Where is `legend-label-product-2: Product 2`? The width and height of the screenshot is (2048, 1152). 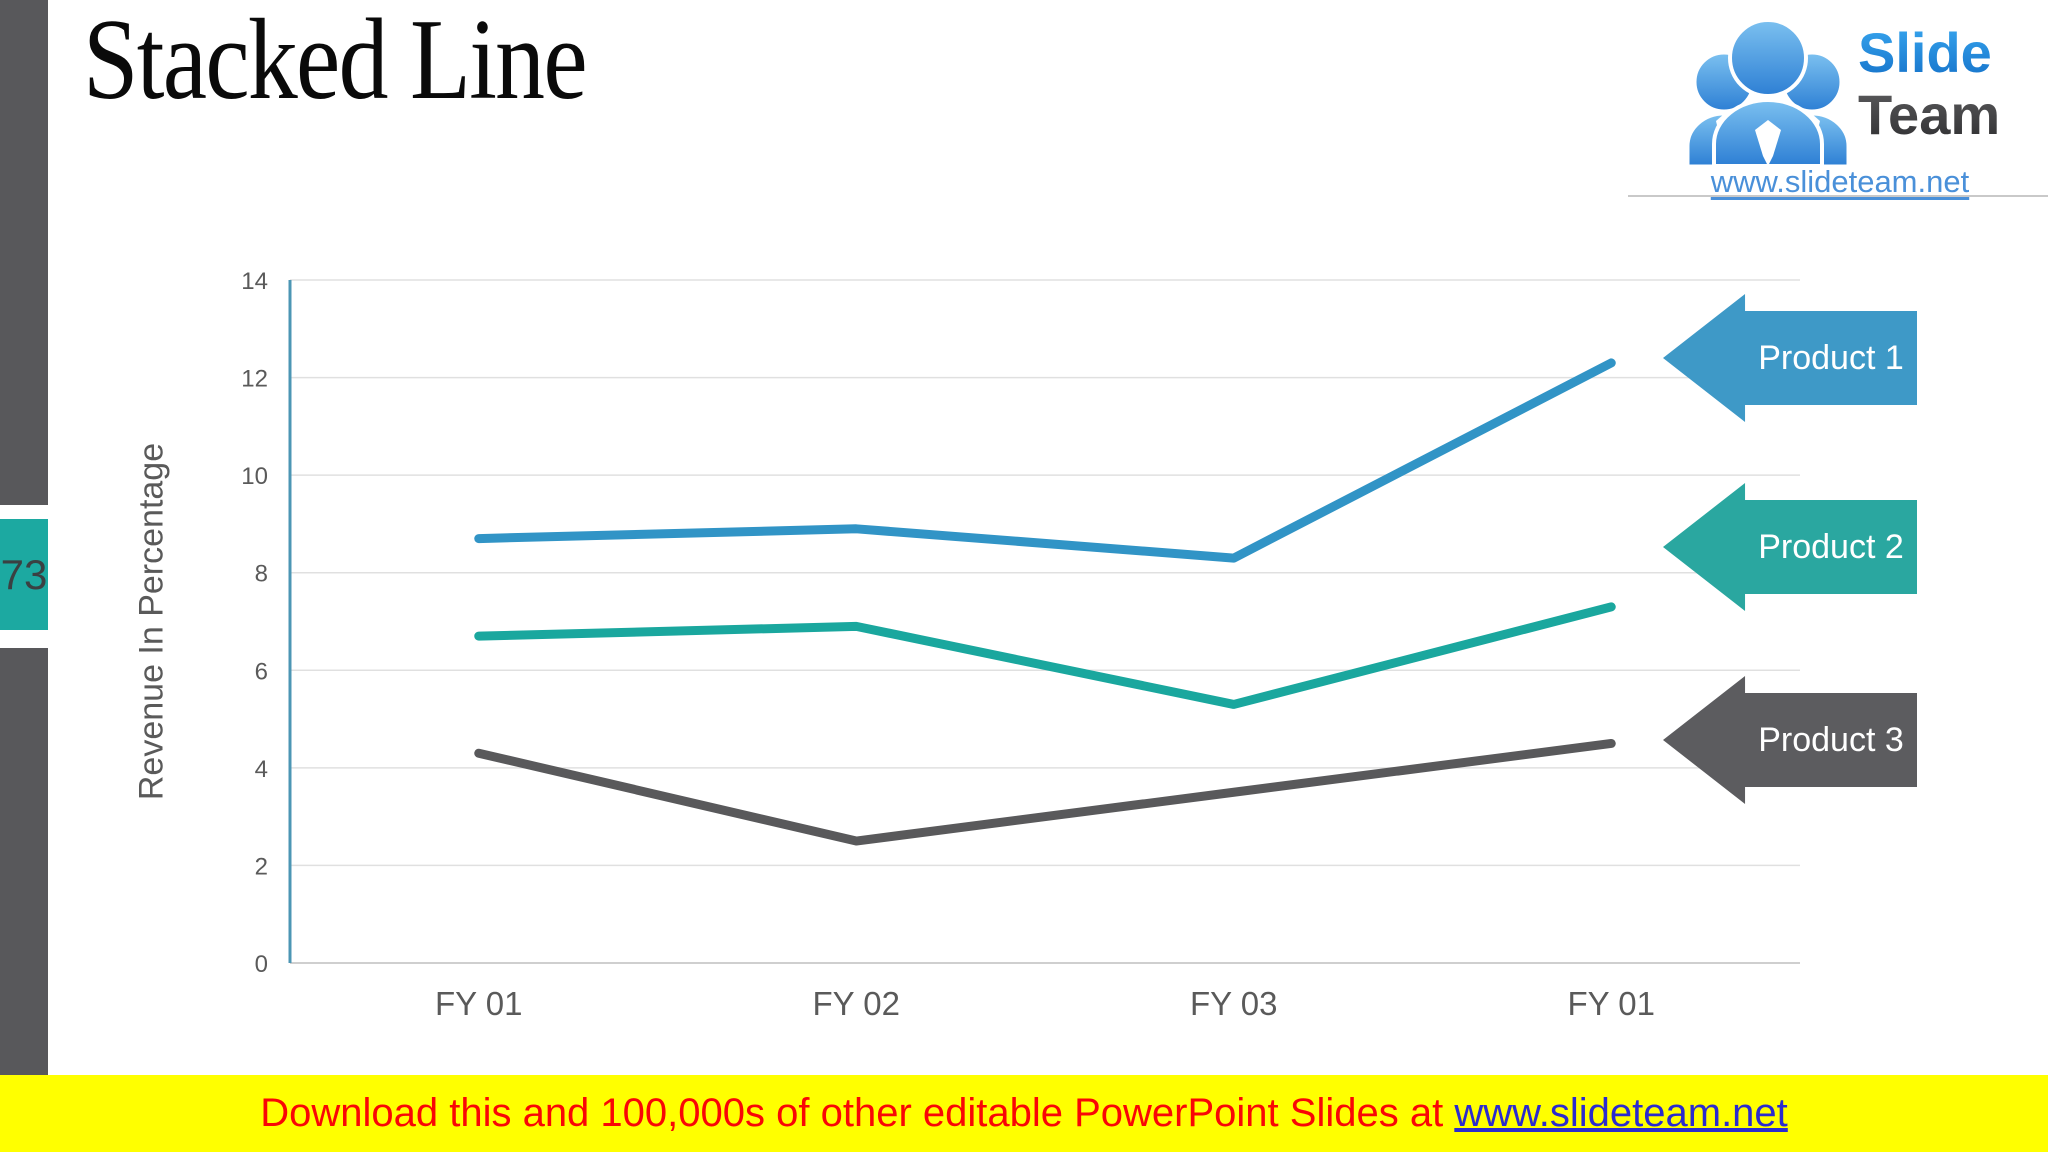
legend-label-product-2: Product 2 is located at coordinates (1831, 546).